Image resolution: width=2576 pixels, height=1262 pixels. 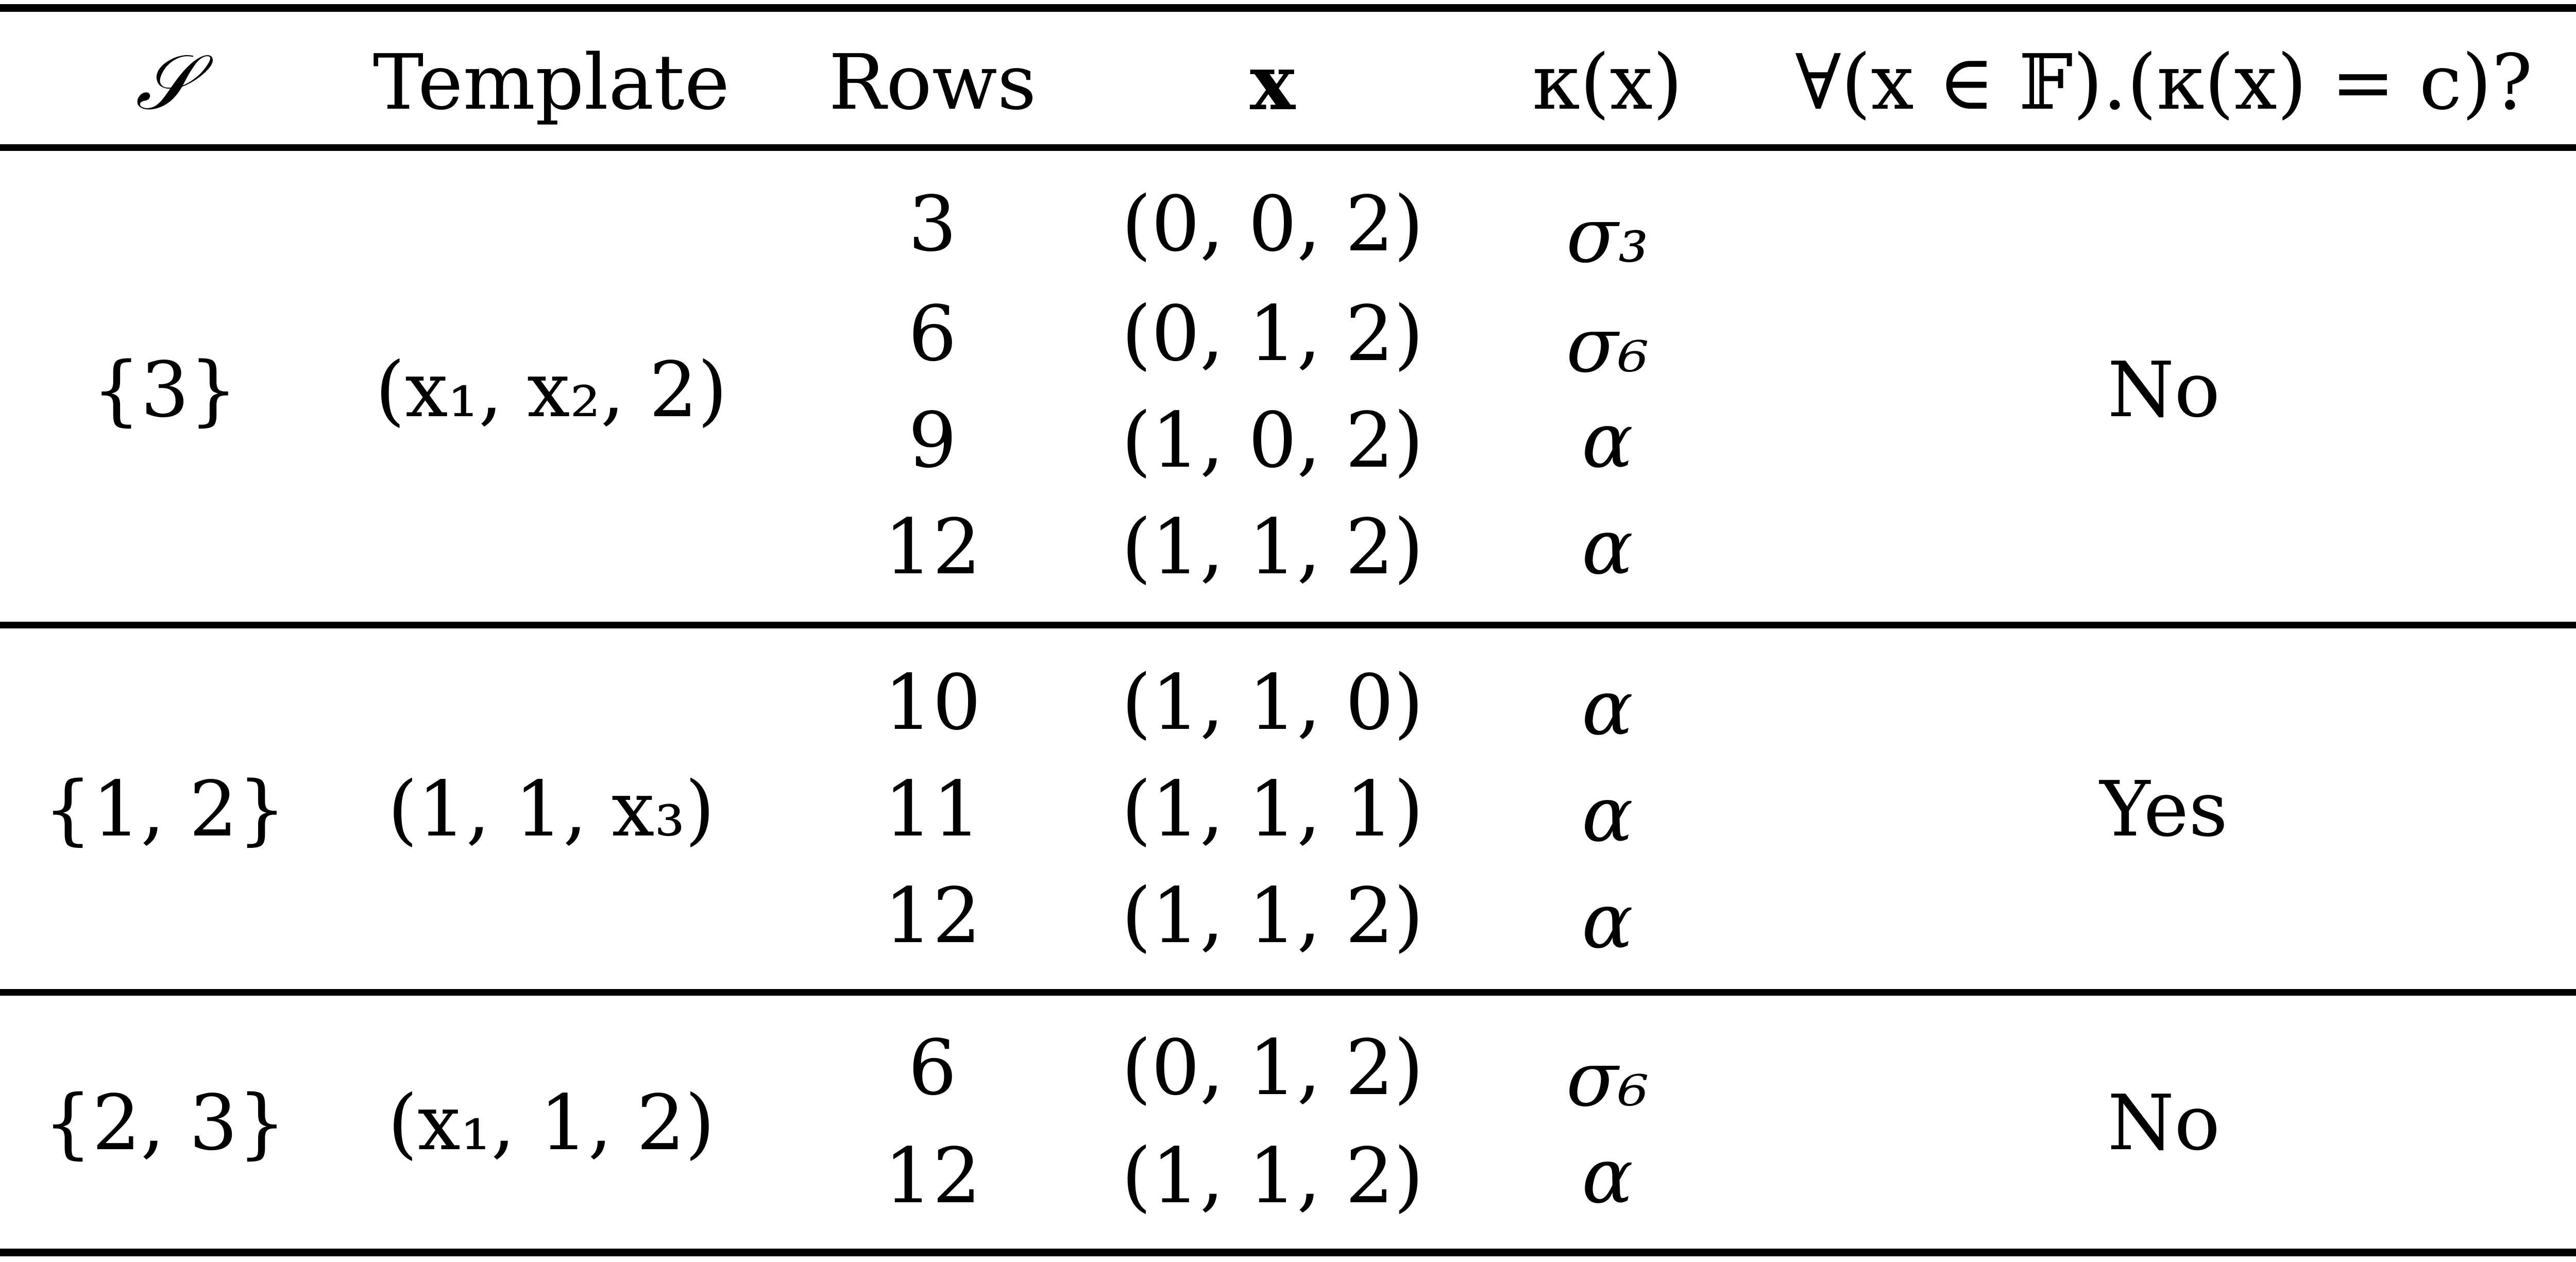 I want to click on group-2-s: {1, 2}, so click(x=164, y=809).